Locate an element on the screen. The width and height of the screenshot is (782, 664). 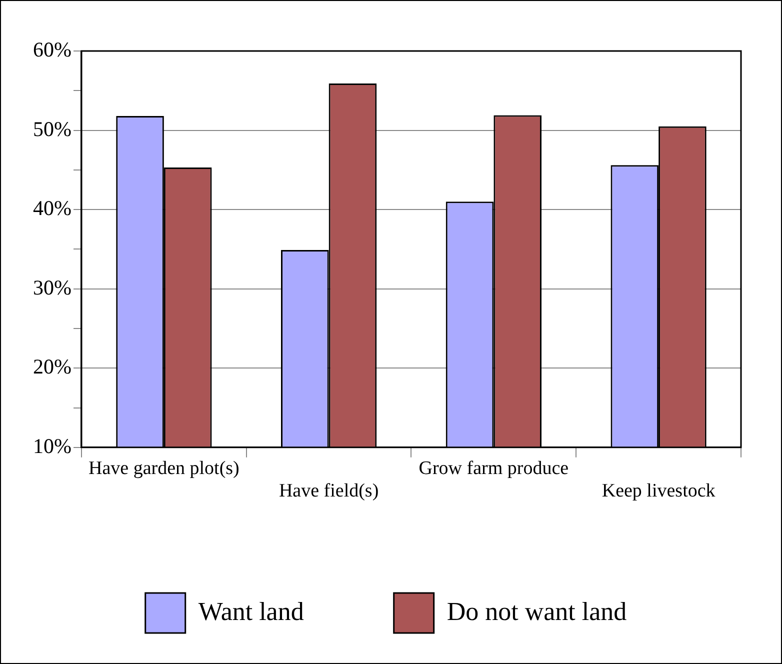
y-tick-label: 10% is located at coordinates (52, 446).